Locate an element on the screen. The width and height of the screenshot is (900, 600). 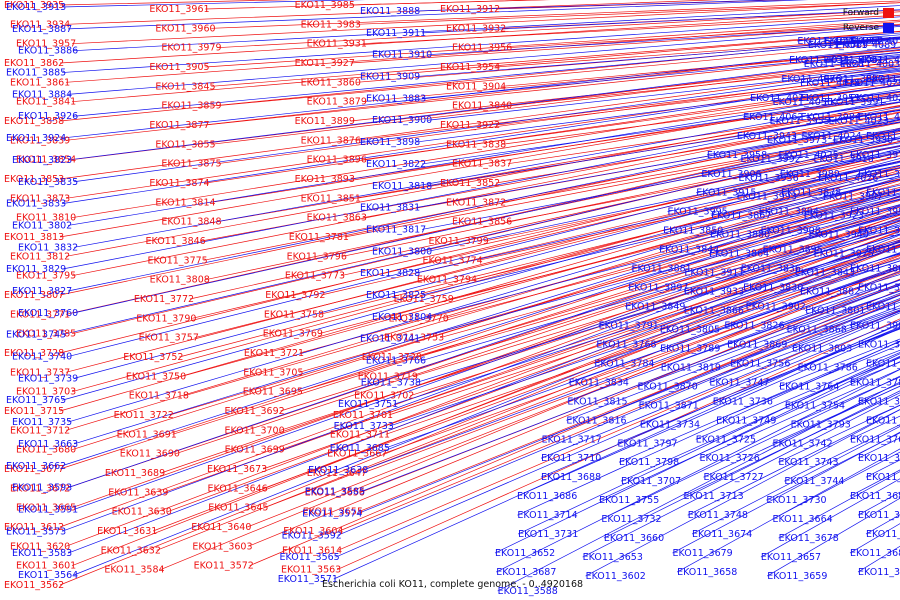
forward-gene-label: EKO11_3792 is located at coordinates (295, 295).